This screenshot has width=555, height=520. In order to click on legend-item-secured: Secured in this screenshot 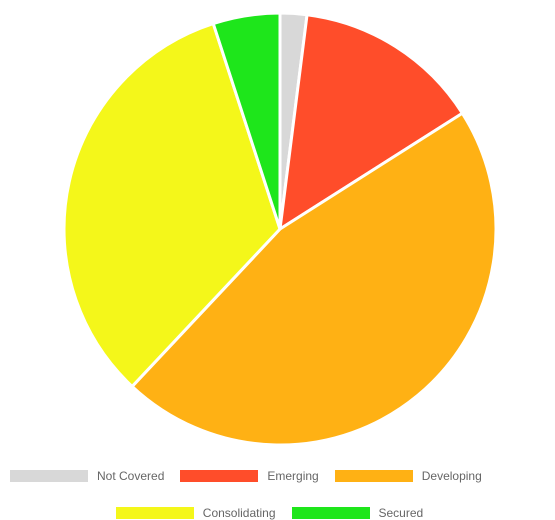, I will do `click(357, 513)`.